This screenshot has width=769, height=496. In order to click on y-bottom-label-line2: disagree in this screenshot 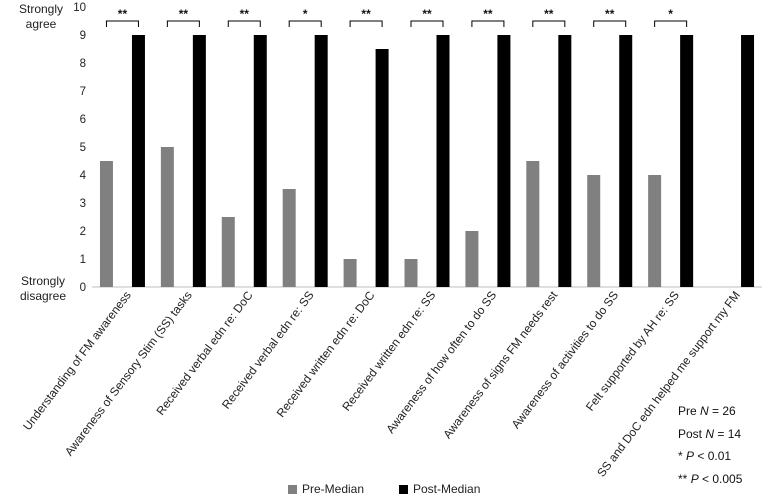, I will do `click(43, 296)`.